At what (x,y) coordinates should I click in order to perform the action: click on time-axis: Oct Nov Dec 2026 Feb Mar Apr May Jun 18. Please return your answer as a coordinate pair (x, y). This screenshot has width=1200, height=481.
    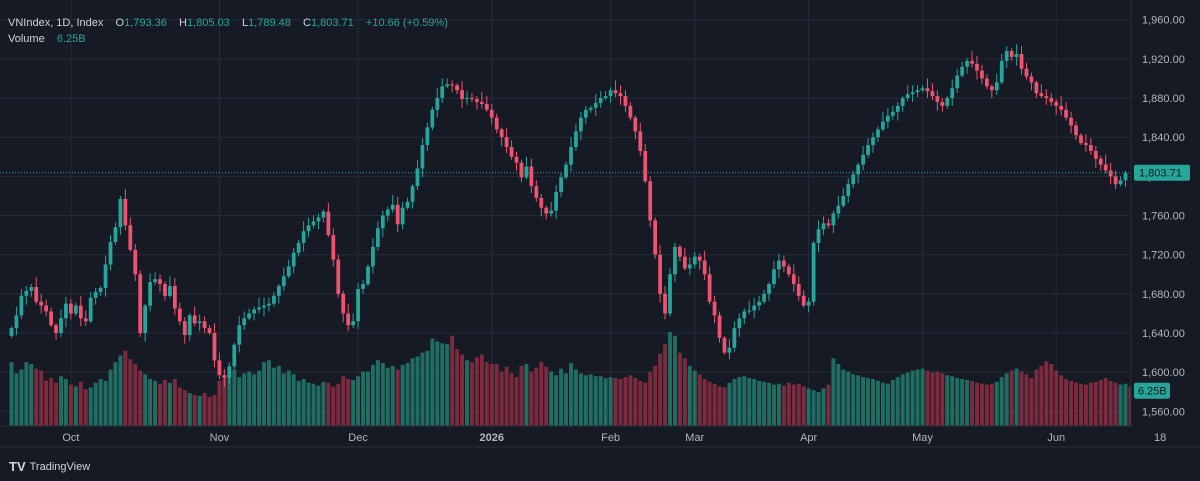
    Looking at the image, I should click on (600, 436).